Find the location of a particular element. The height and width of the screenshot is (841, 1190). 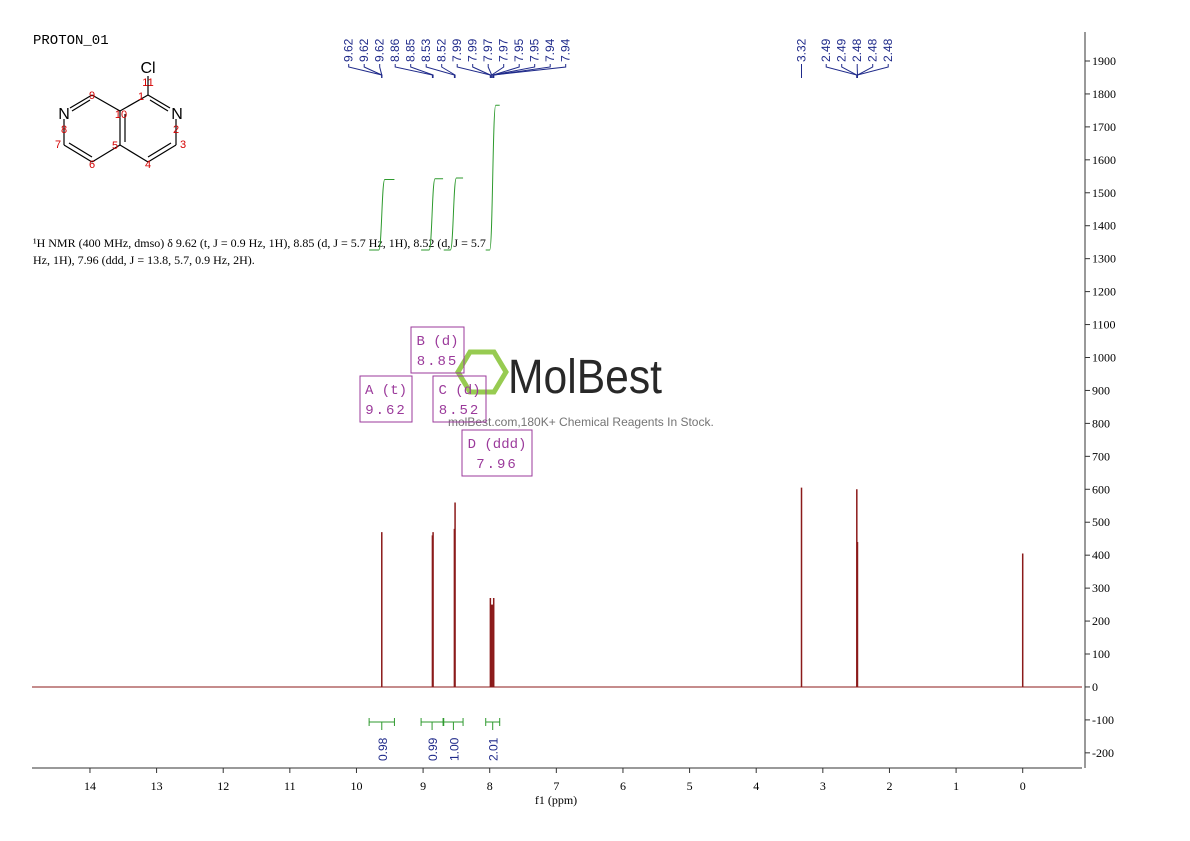

x-axis-label: f1 (ppm) is located at coordinates (556, 800).